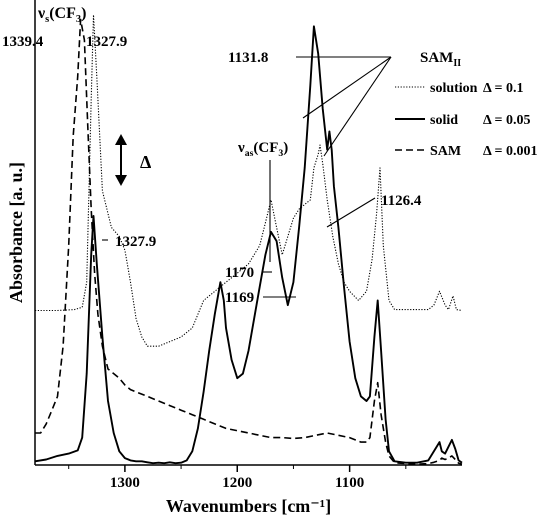  What do you see at coordinates (61, 15) in the screenshot?
I see `vs-cf3-label: νs(CF3)` at bounding box center [61, 15].